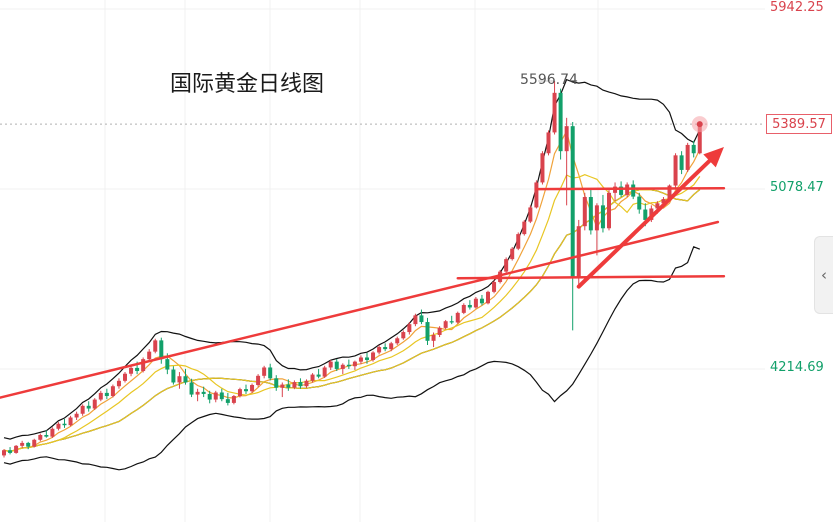 The image size is (833, 522). What do you see at coordinates (549, 79) in the screenshot?
I see `peak-price-label: 5596.74` at bounding box center [549, 79].